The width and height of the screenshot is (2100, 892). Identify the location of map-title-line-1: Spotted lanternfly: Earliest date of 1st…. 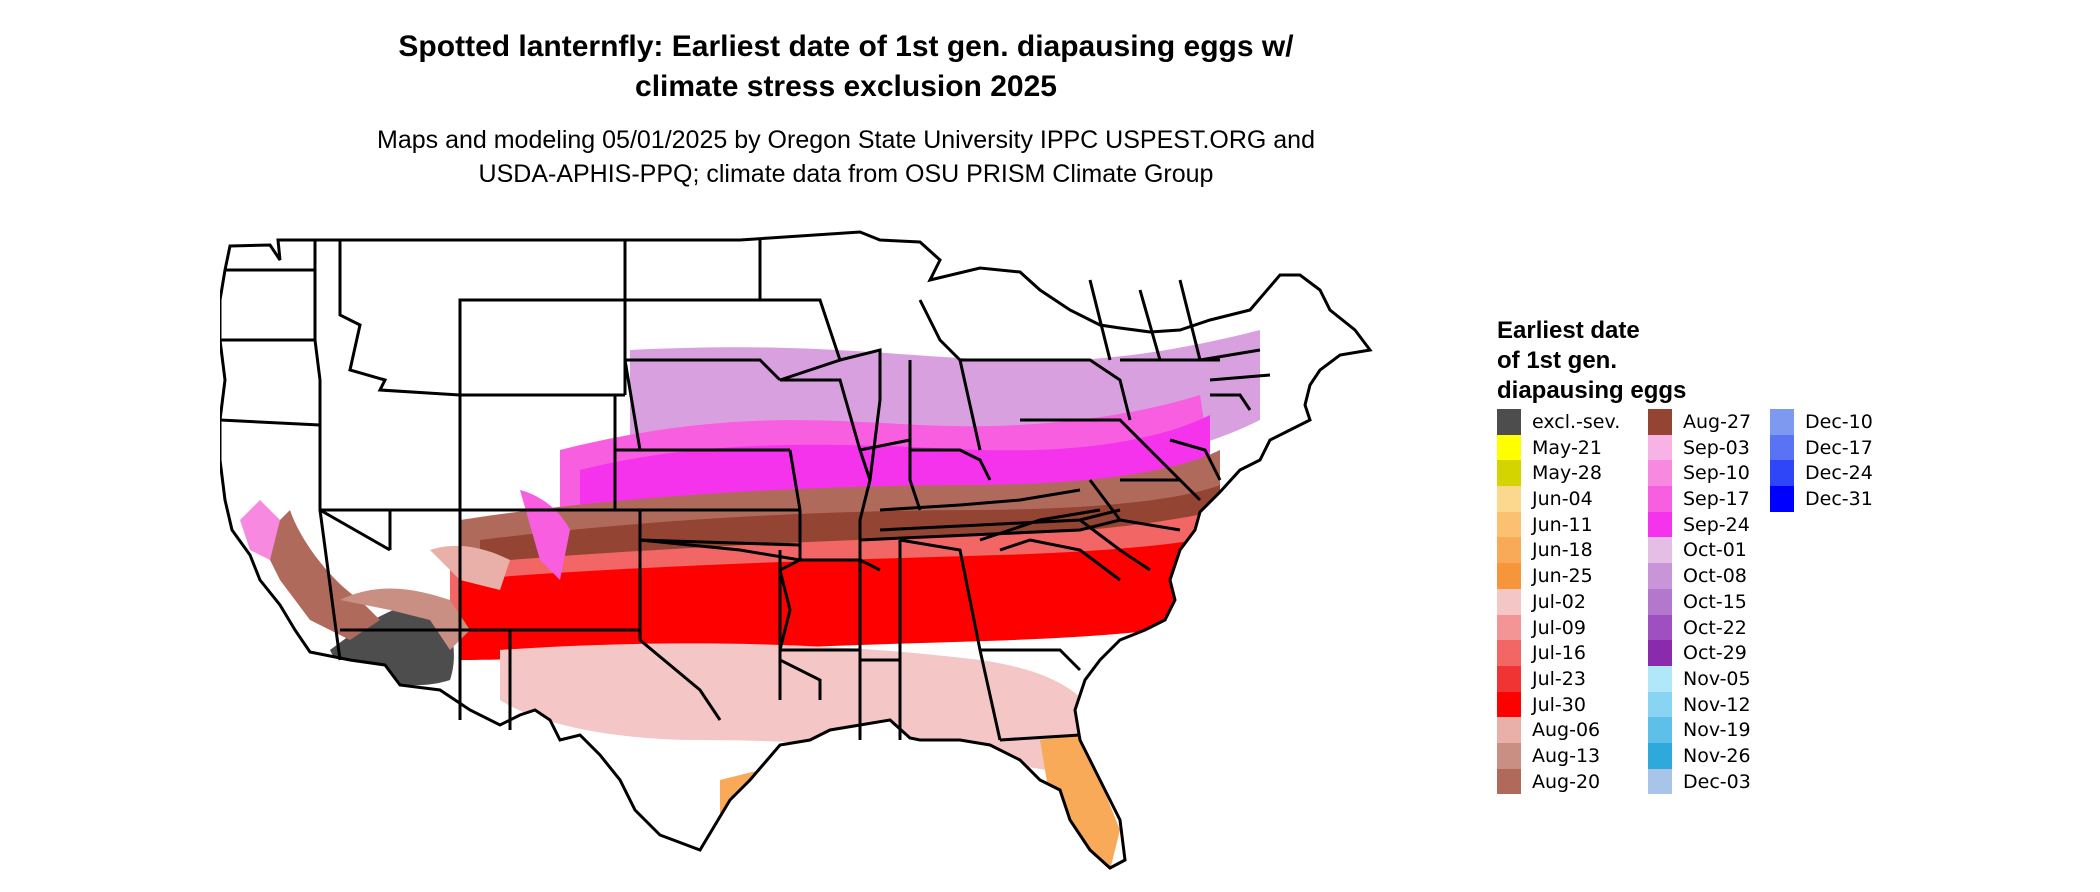
(846, 46).